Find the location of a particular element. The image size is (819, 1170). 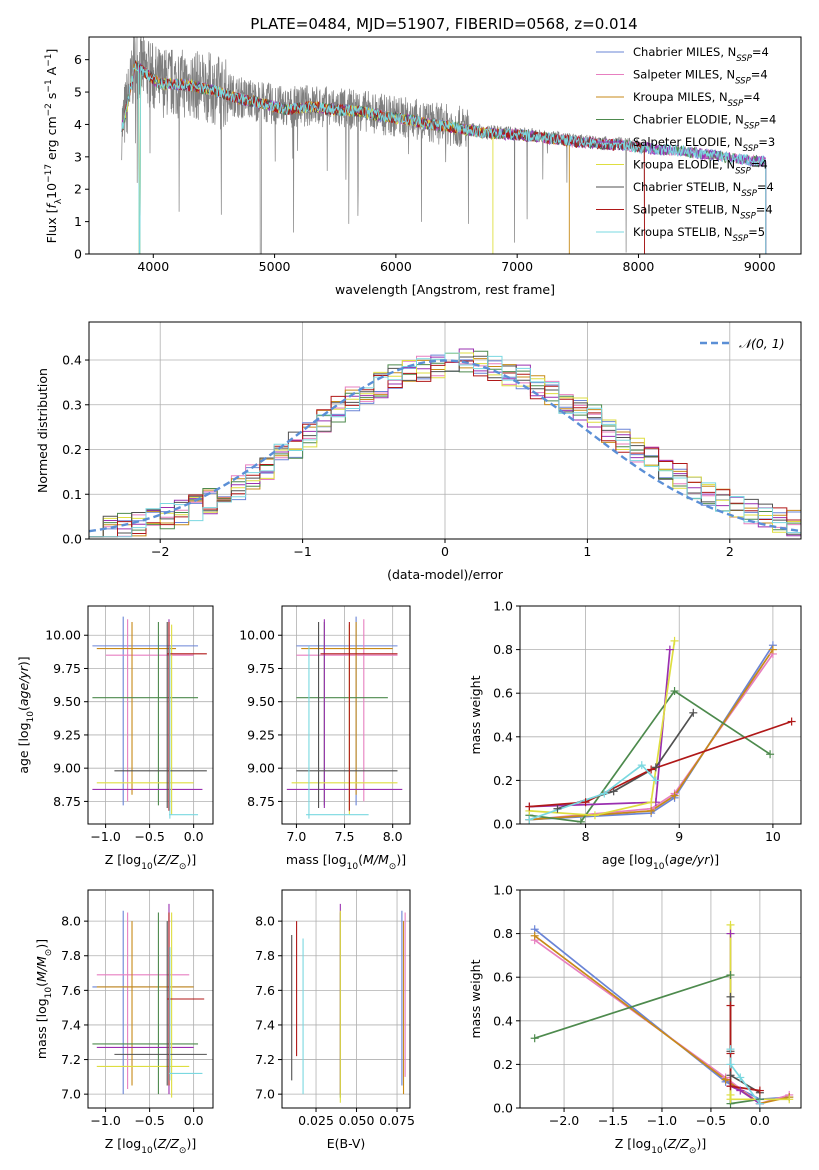

x-axis-label-part: age [log is located at coordinates (627, 859).